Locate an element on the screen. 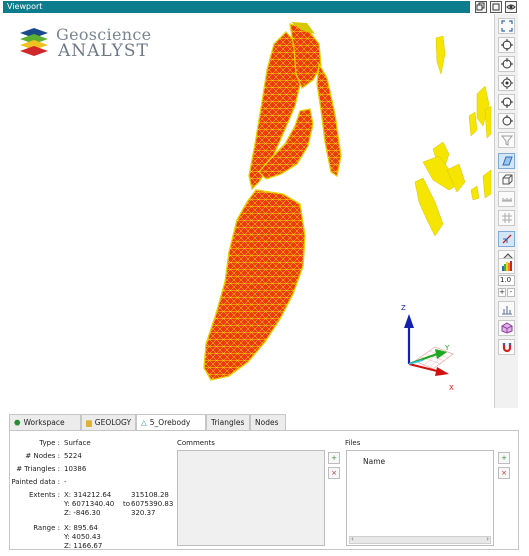  tab-nodes: Nodes is located at coordinates (268, 422).